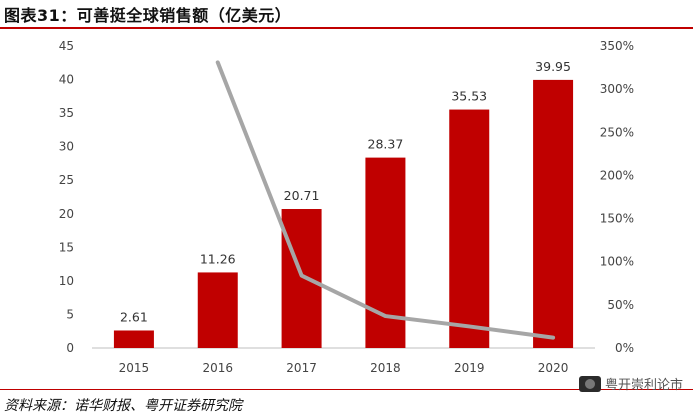 The image size is (693, 417). Describe the element at coordinates (66, 80) in the screenshot. I see `left-tick-label: 40` at that location.